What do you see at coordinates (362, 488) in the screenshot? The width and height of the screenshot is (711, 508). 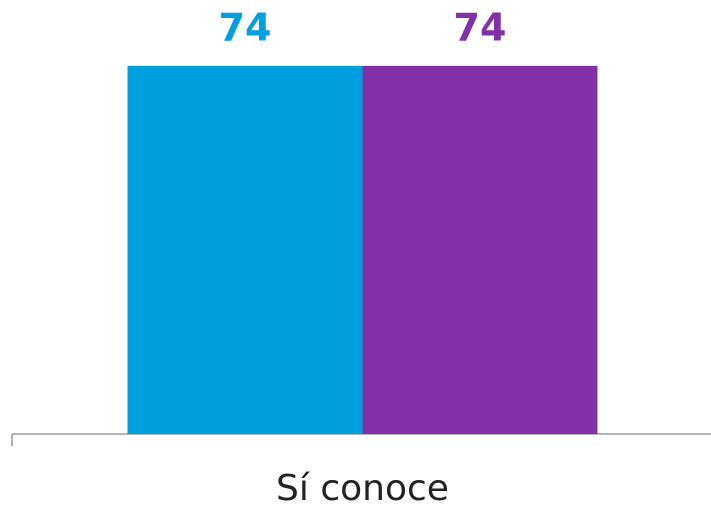 I see `x-tick-label: Sí conoce` at bounding box center [362, 488].